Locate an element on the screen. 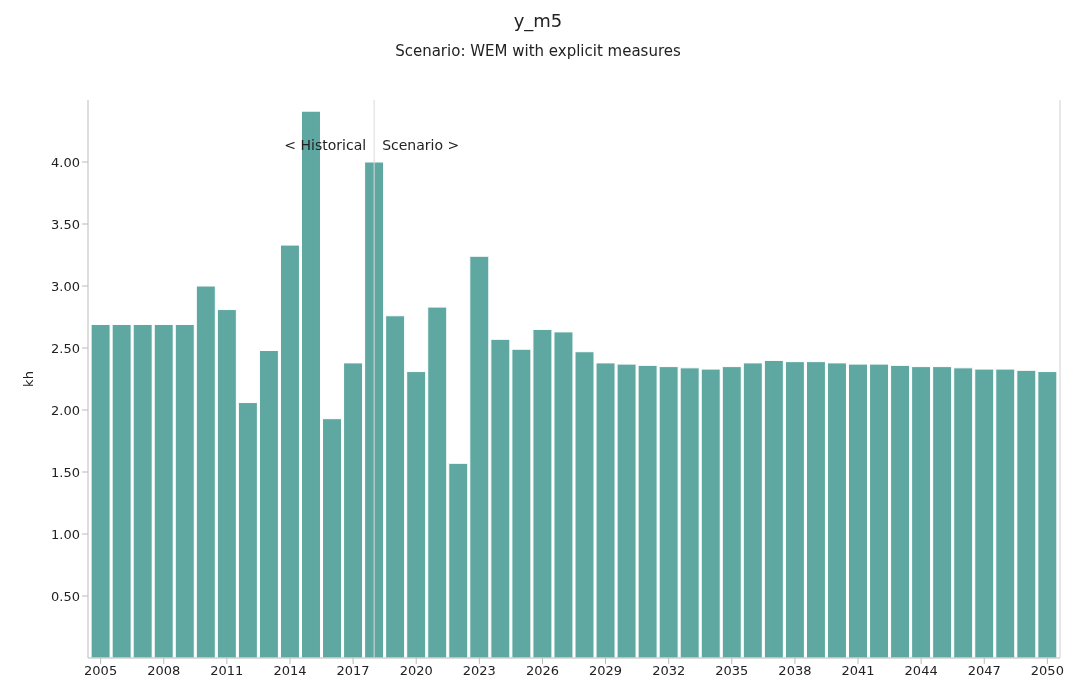 Image resolution: width=1076 pixels, height=690 pixels. y-axis-title: kh is located at coordinates (28, 379).